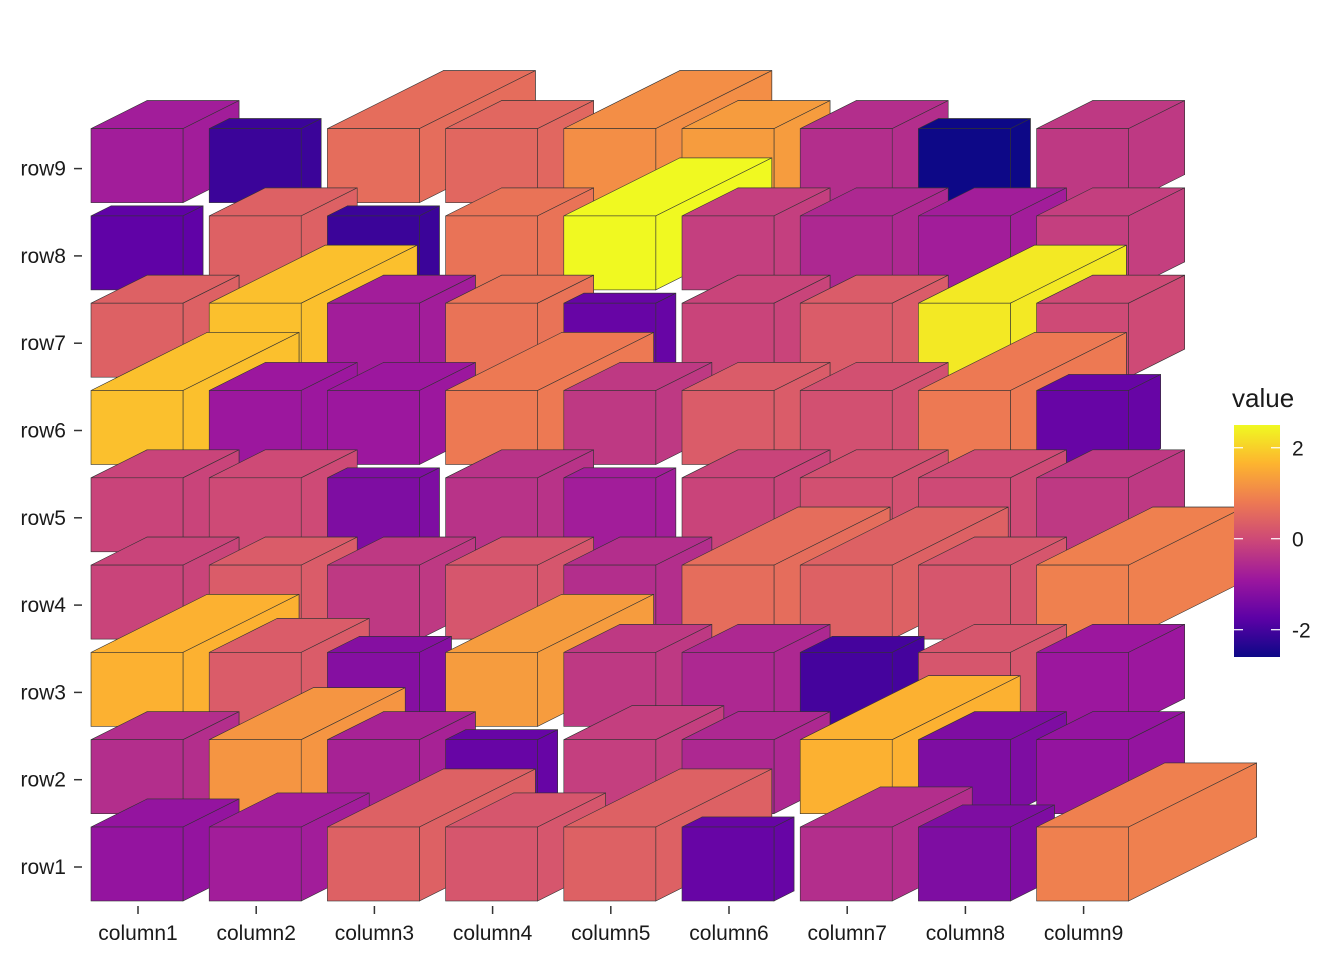 The height and width of the screenshot is (960, 1344). Describe the element at coordinates (1257, 541) in the screenshot. I see `legend-colorbar` at that location.